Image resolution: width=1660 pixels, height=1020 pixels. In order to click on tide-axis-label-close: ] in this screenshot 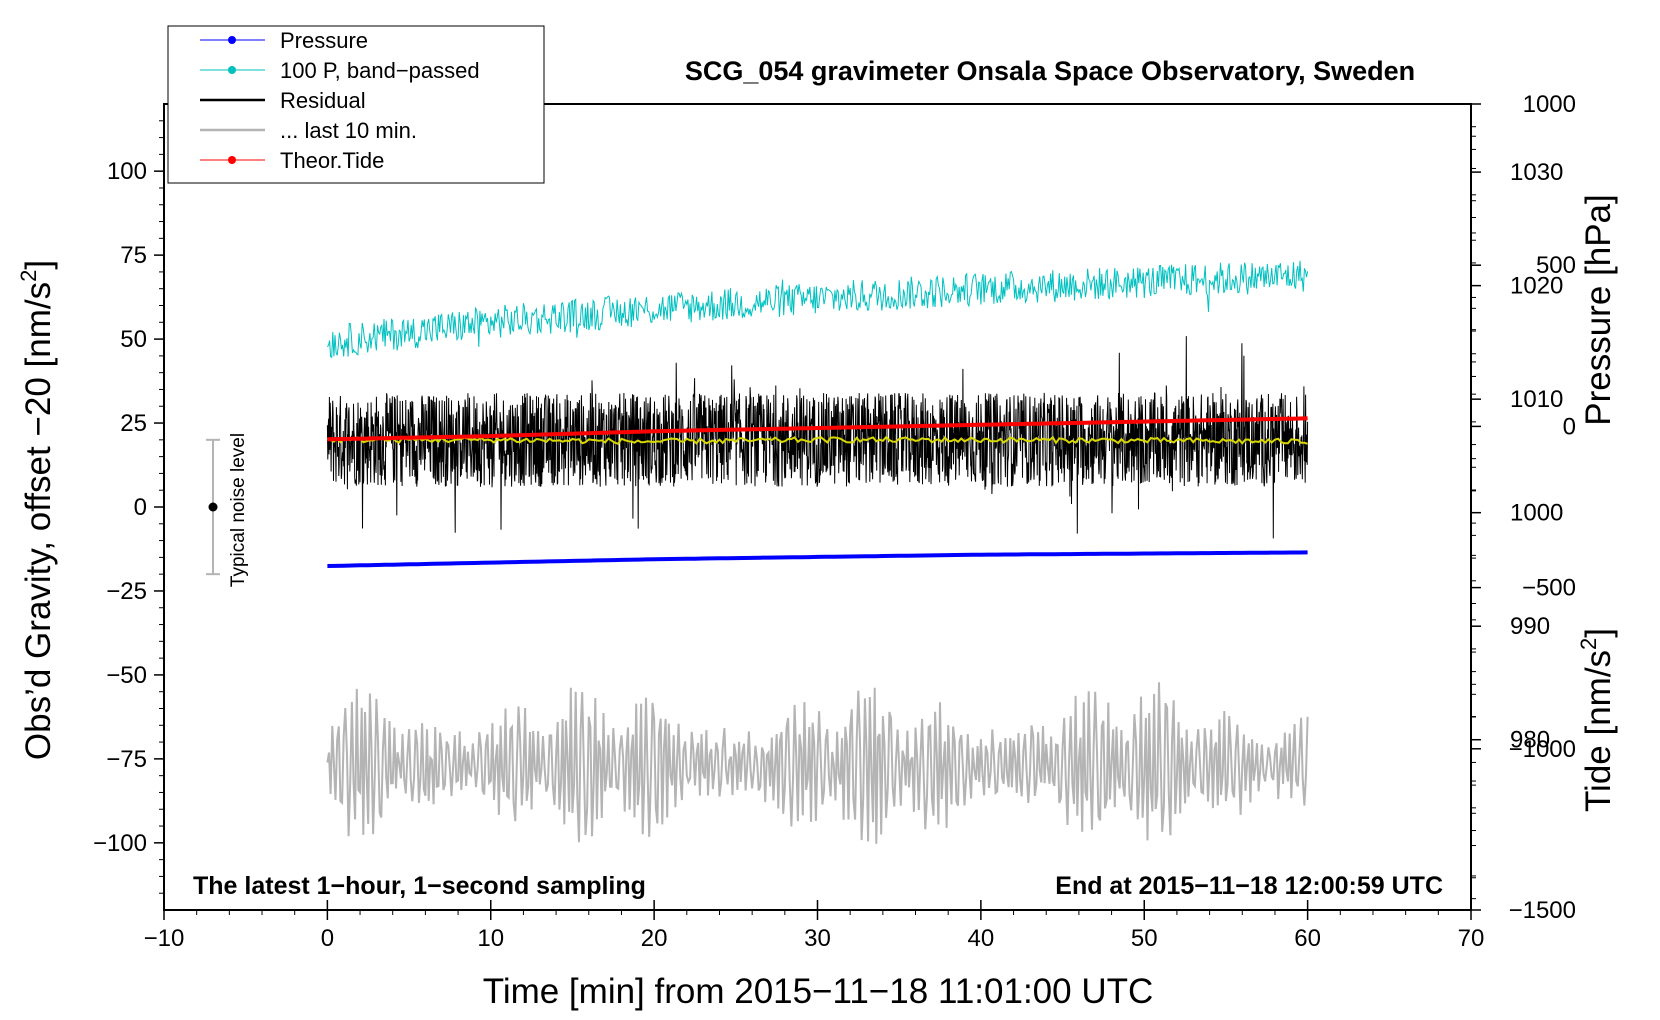, I will do `click(1598, 633)`.